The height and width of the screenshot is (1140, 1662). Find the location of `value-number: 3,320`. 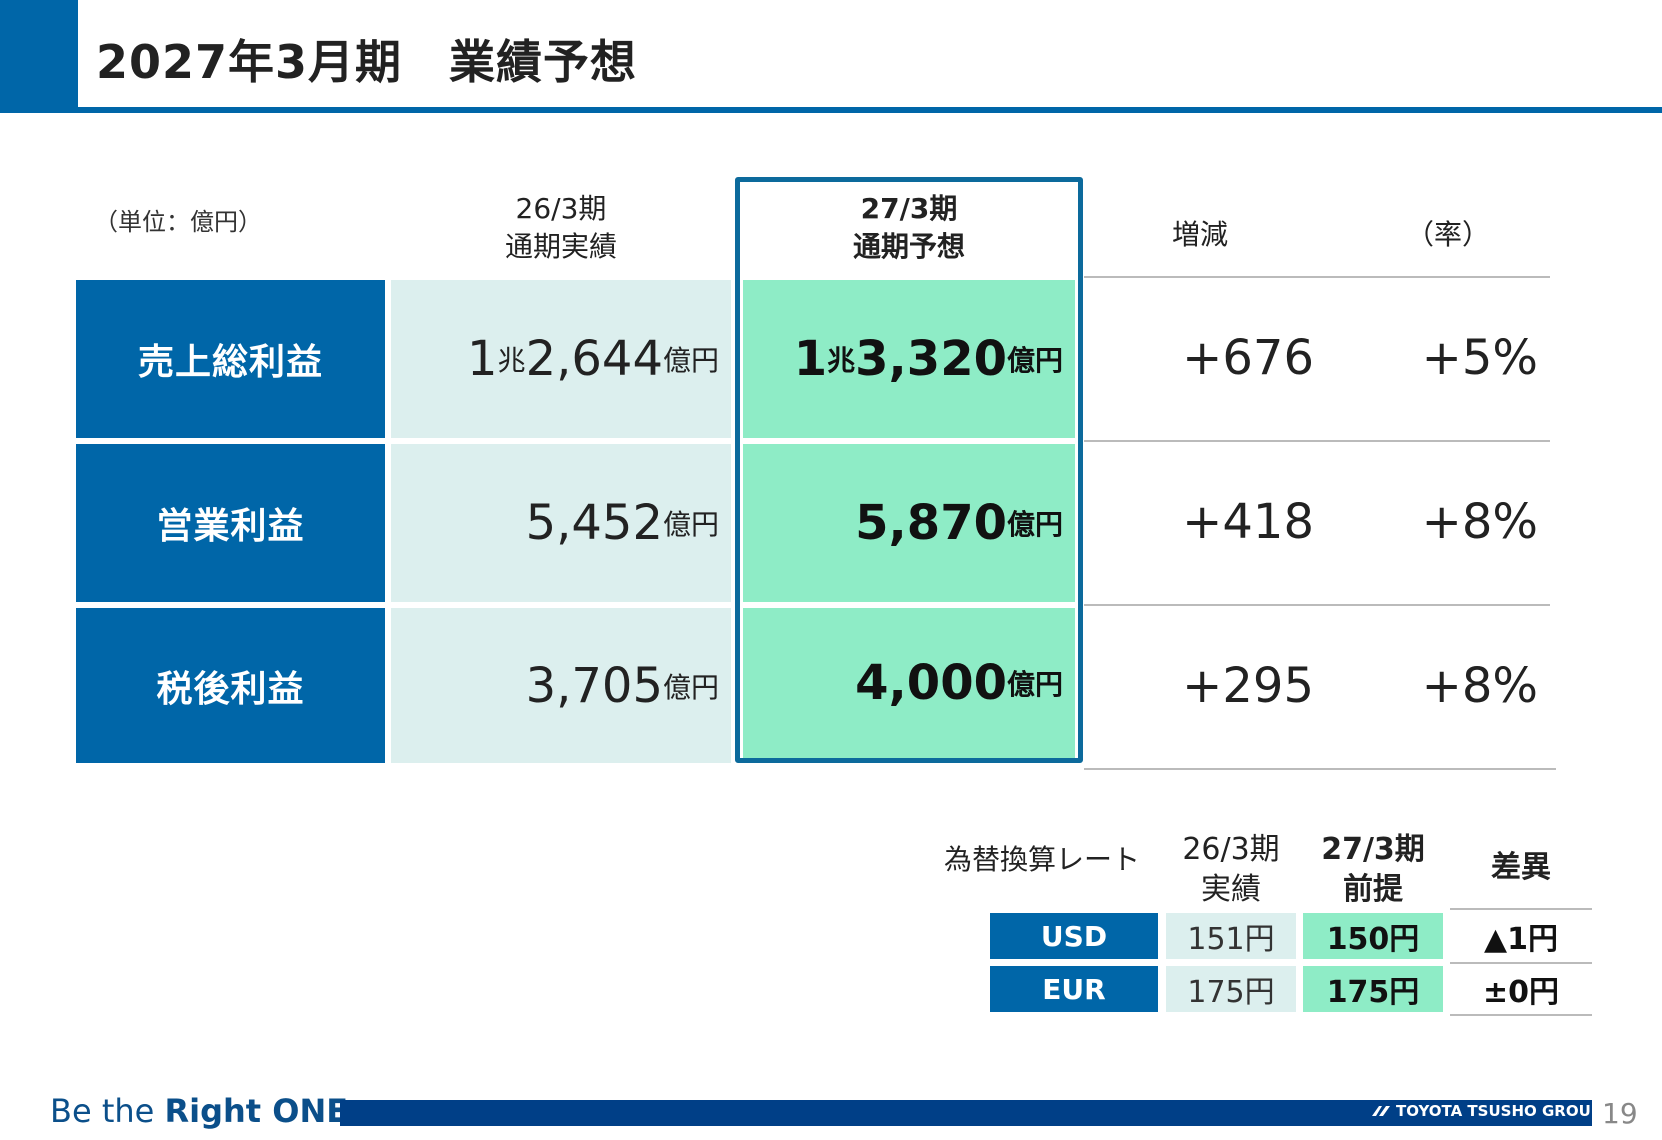

value-number: 3,320 is located at coordinates (931, 359).